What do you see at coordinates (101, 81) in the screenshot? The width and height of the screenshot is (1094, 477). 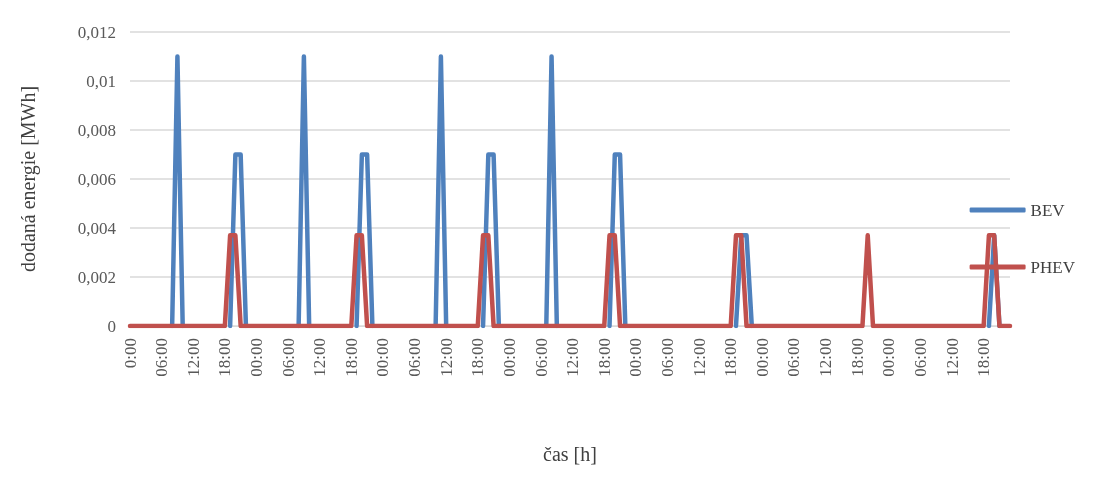 I see `y-tick-label: 0,01` at bounding box center [101, 81].